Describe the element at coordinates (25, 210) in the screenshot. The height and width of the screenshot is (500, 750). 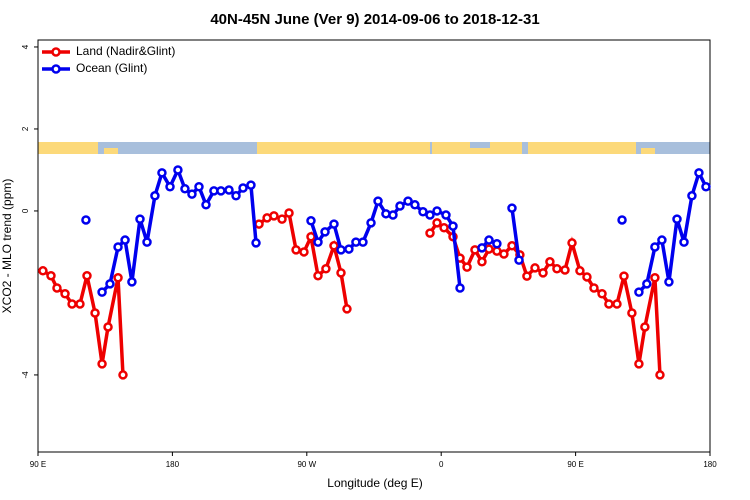
I see `y-tick-label: 0` at that location.